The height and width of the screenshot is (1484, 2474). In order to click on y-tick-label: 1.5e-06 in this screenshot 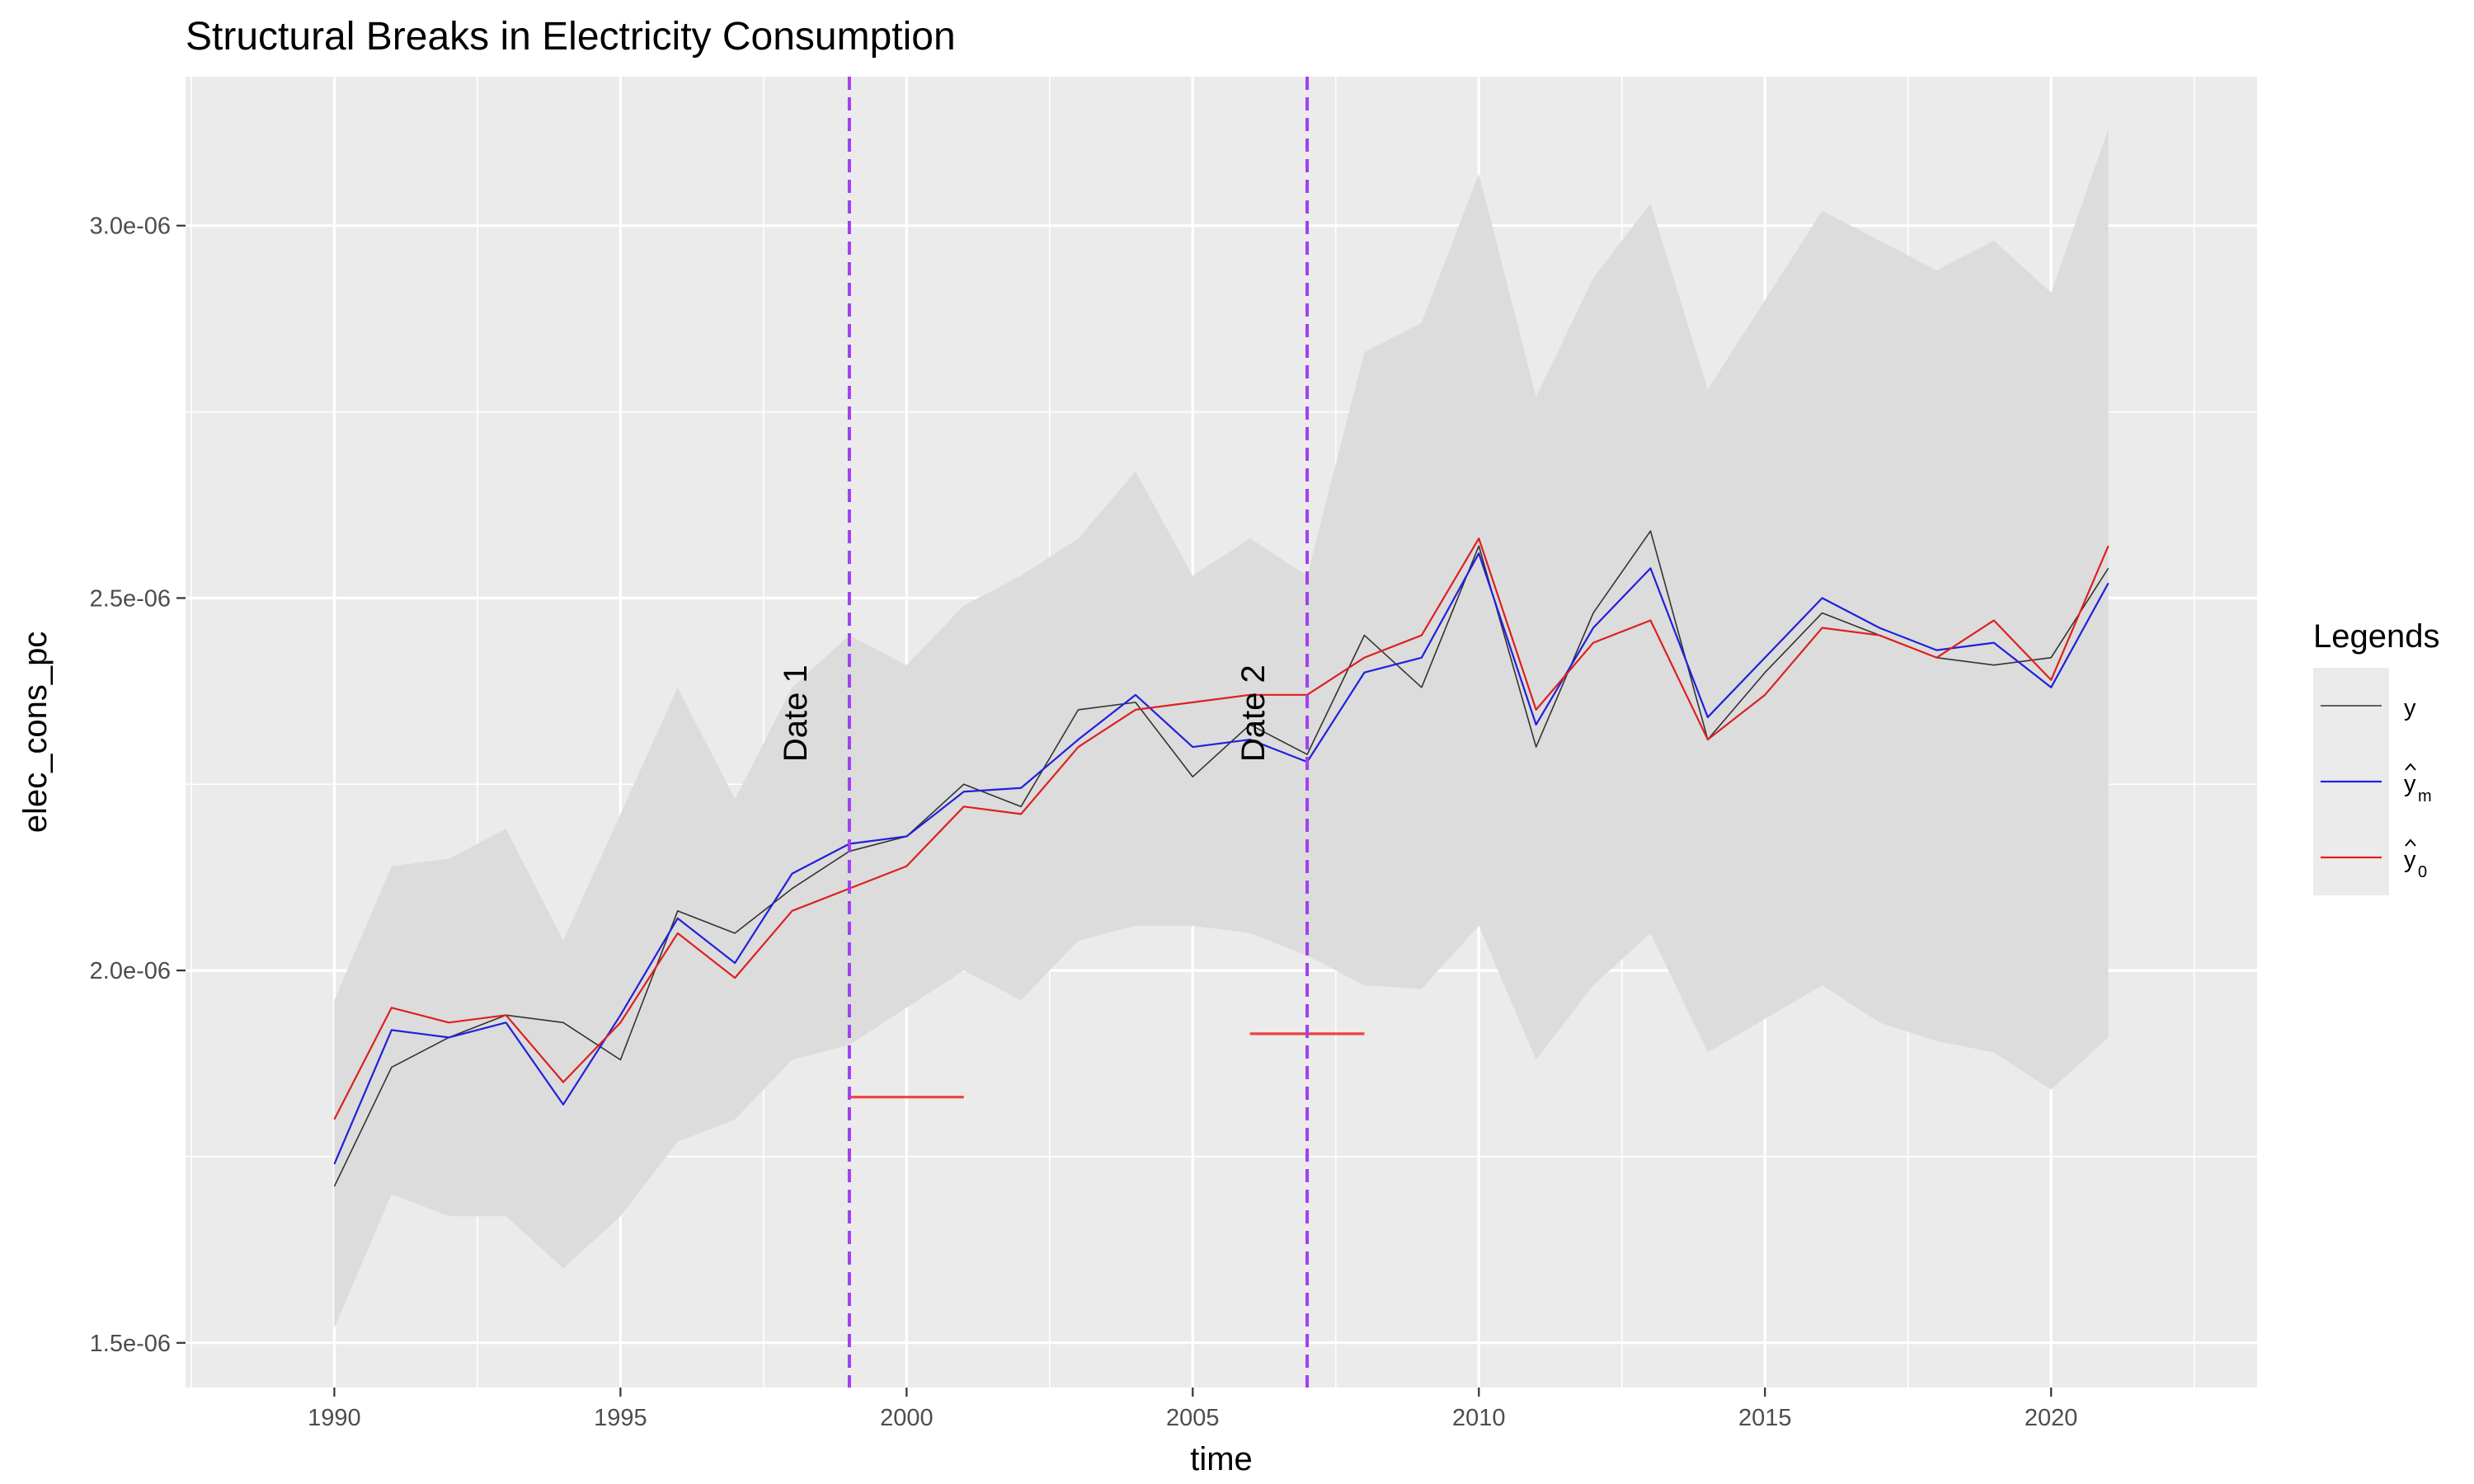, I will do `click(130, 1344)`.